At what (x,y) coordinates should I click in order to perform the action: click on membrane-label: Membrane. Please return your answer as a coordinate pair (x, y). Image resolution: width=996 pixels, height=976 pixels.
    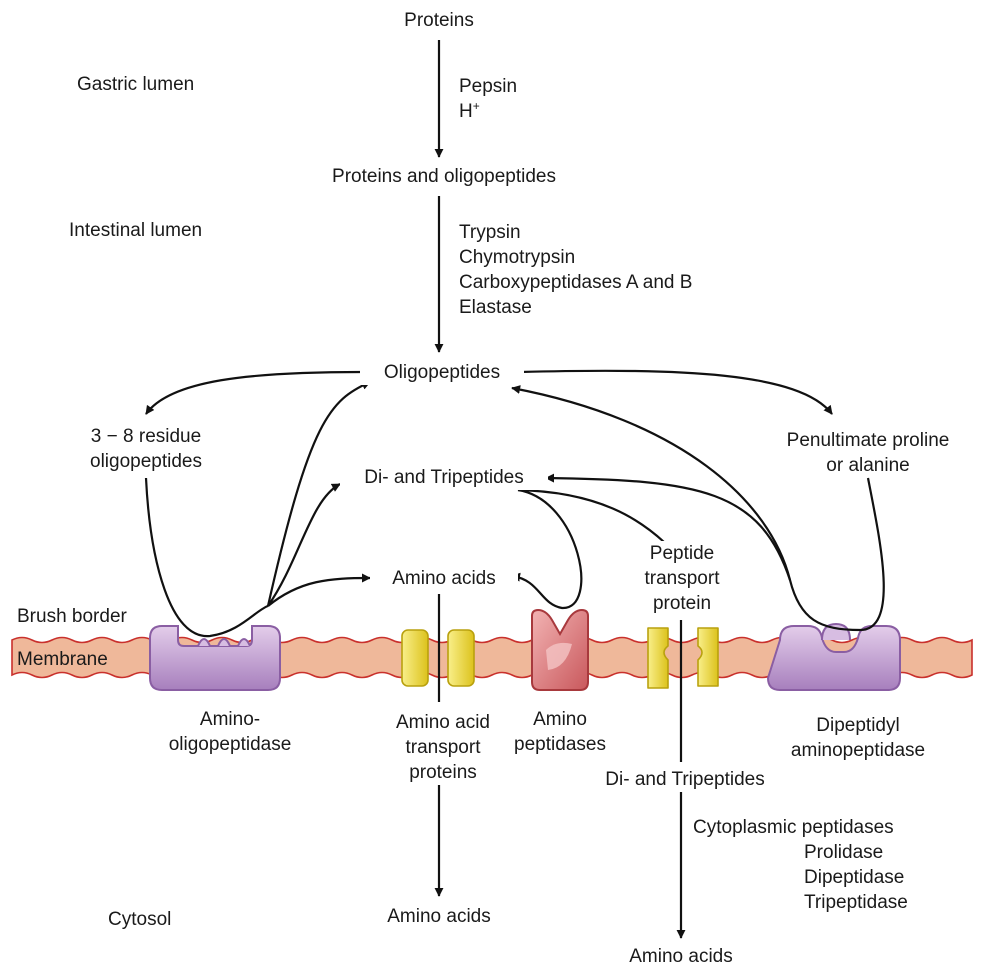
    Looking at the image, I should click on (62, 659).